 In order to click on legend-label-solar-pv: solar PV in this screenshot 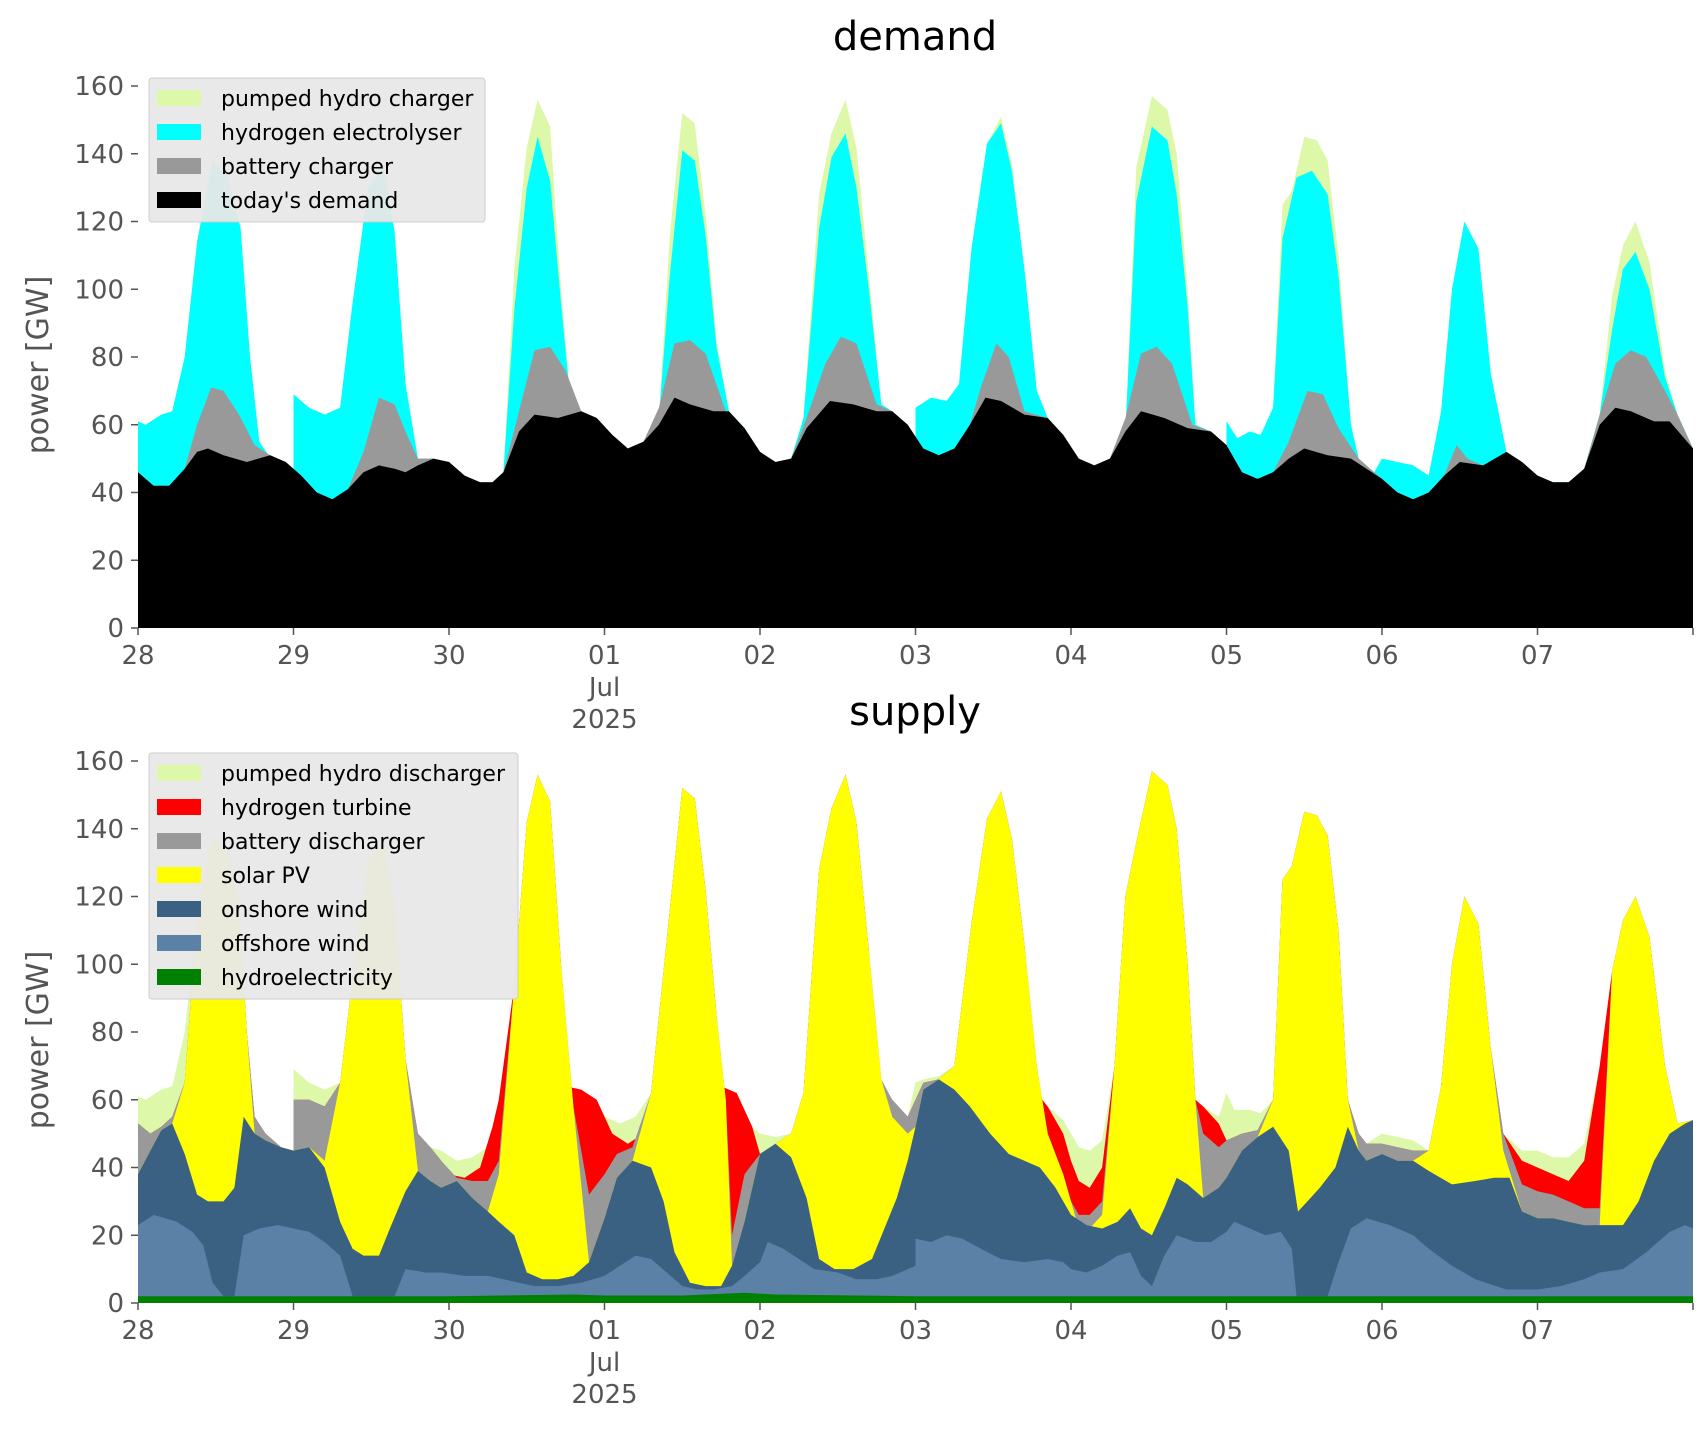, I will do `click(265, 876)`.